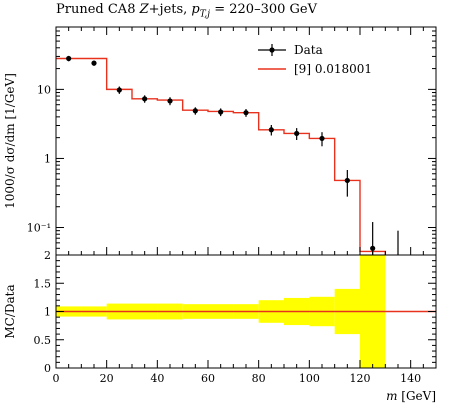 Image resolution: width=450 pixels, height=407 pixels. What do you see at coordinates (47, 312) in the screenshot?
I see `ratio-y-tick-label: 1` at bounding box center [47, 312].